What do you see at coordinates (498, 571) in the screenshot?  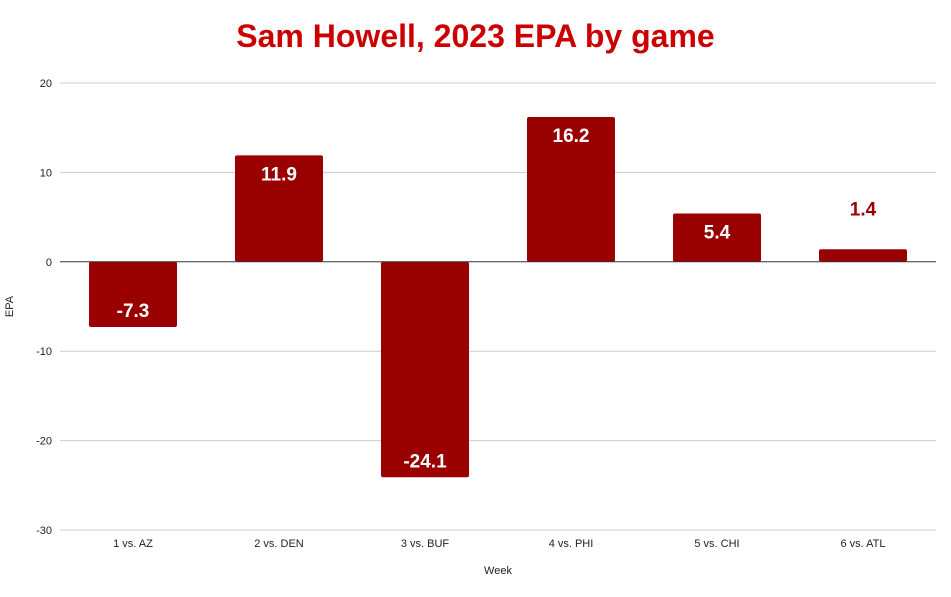 I see `x-axis-label: Week` at bounding box center [498, 571].